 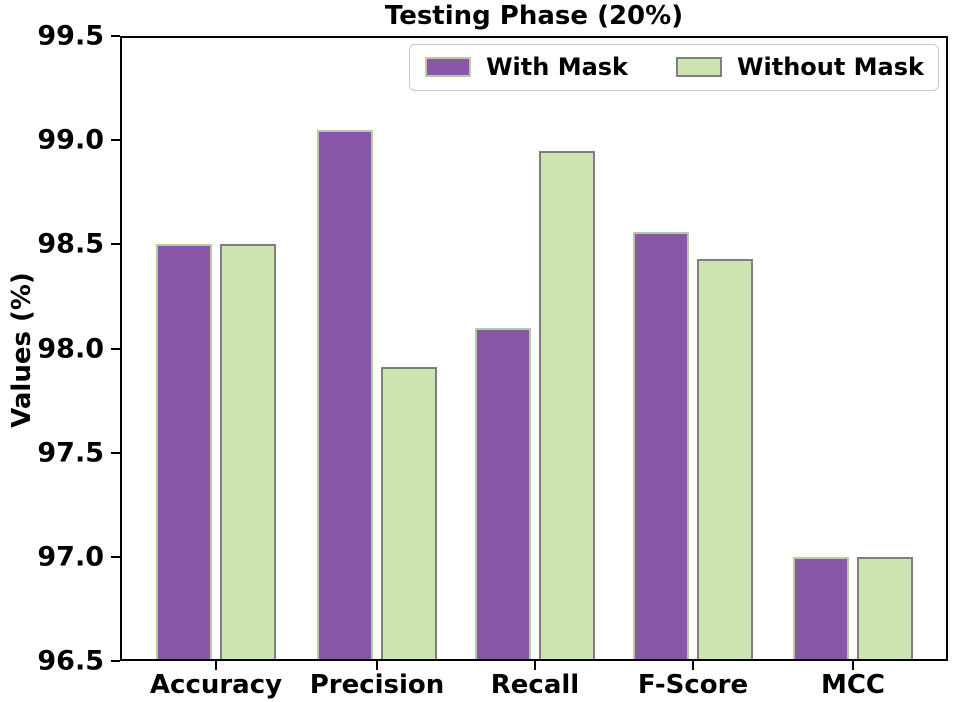 What do you see at coordinates (377, 685) in the screenshot?
I see `x-tick-label: Precision` at bounding box center [377, 685].